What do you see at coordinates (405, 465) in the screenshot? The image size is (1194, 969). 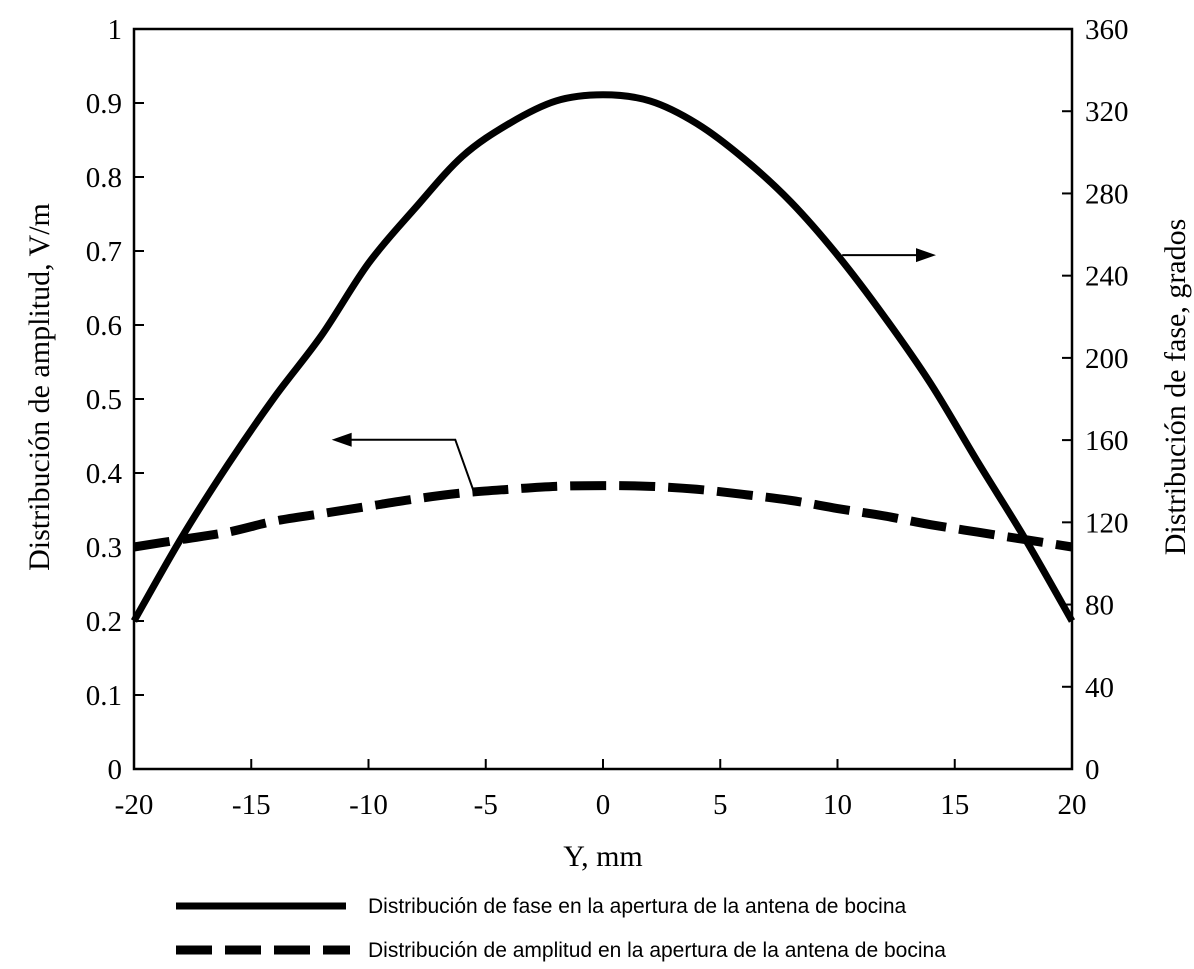 I see `amplitude-arrow-shaft` at bounding box center [405, 465].